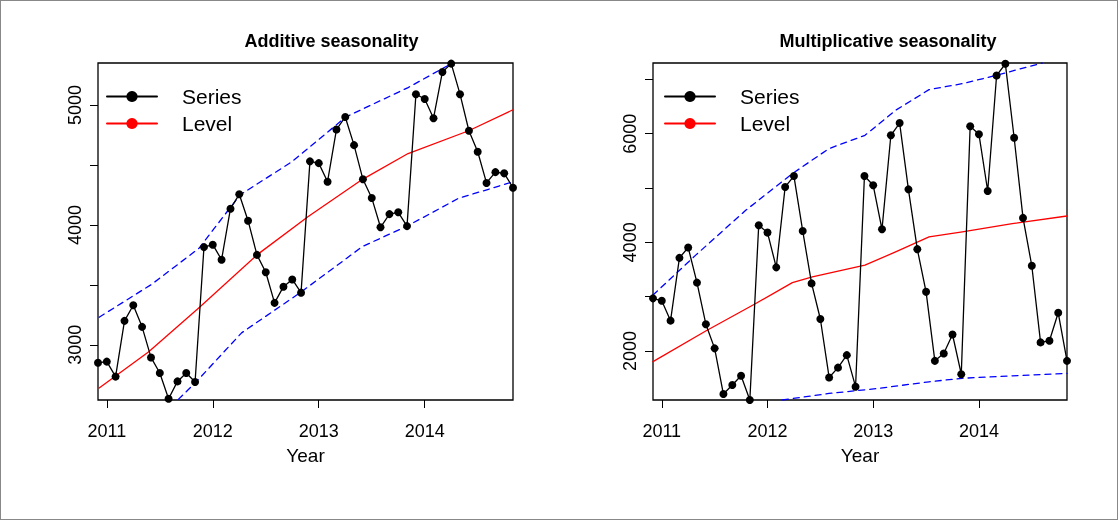 The width and height of the screenshot is (1118, 520). What do you see at coordinates (75, 344) in the screenshot?
I see `y-tick-label: 3000` at bounding box center [75, 344].